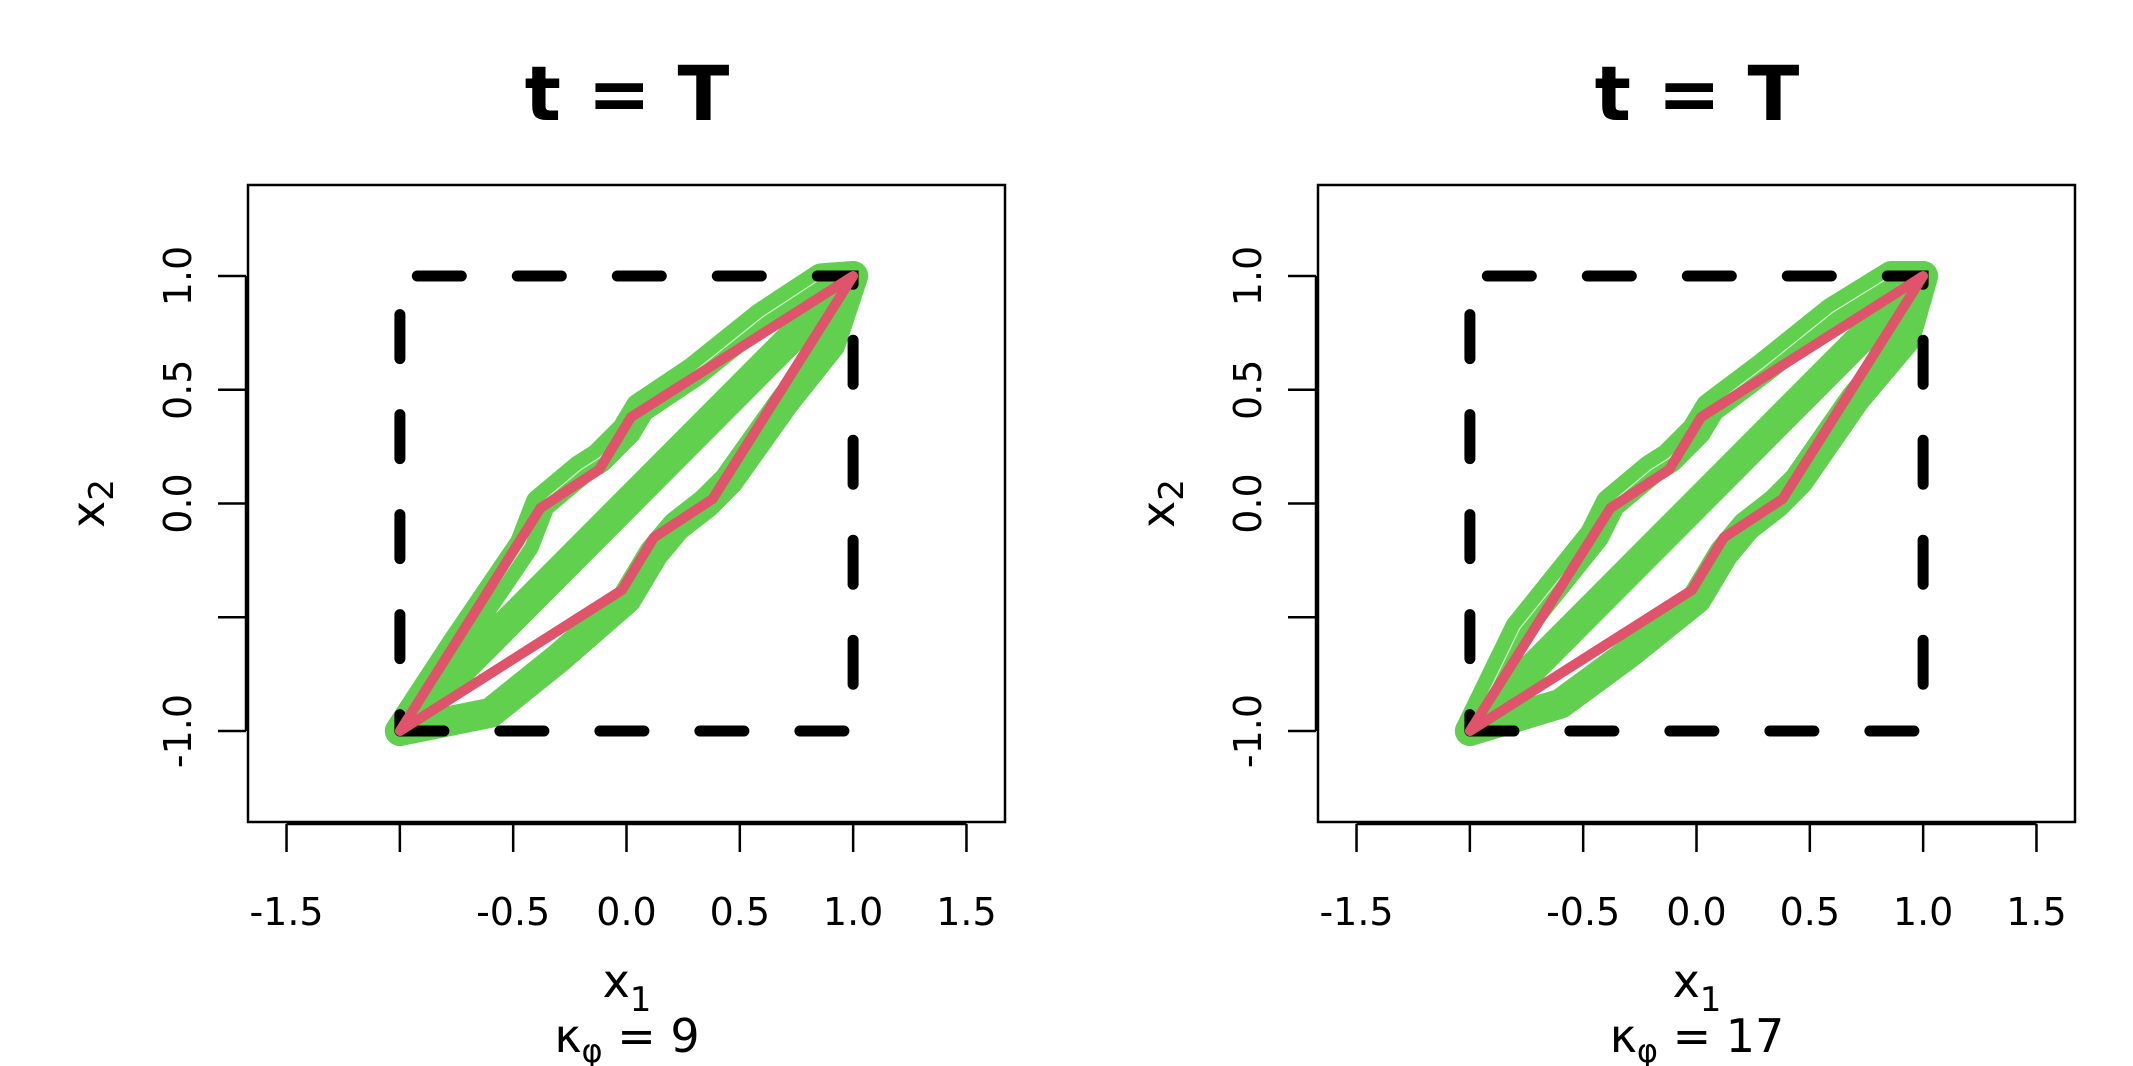  I want to click on kappa-subtitle: κφ = 9, so click(626, 1037).